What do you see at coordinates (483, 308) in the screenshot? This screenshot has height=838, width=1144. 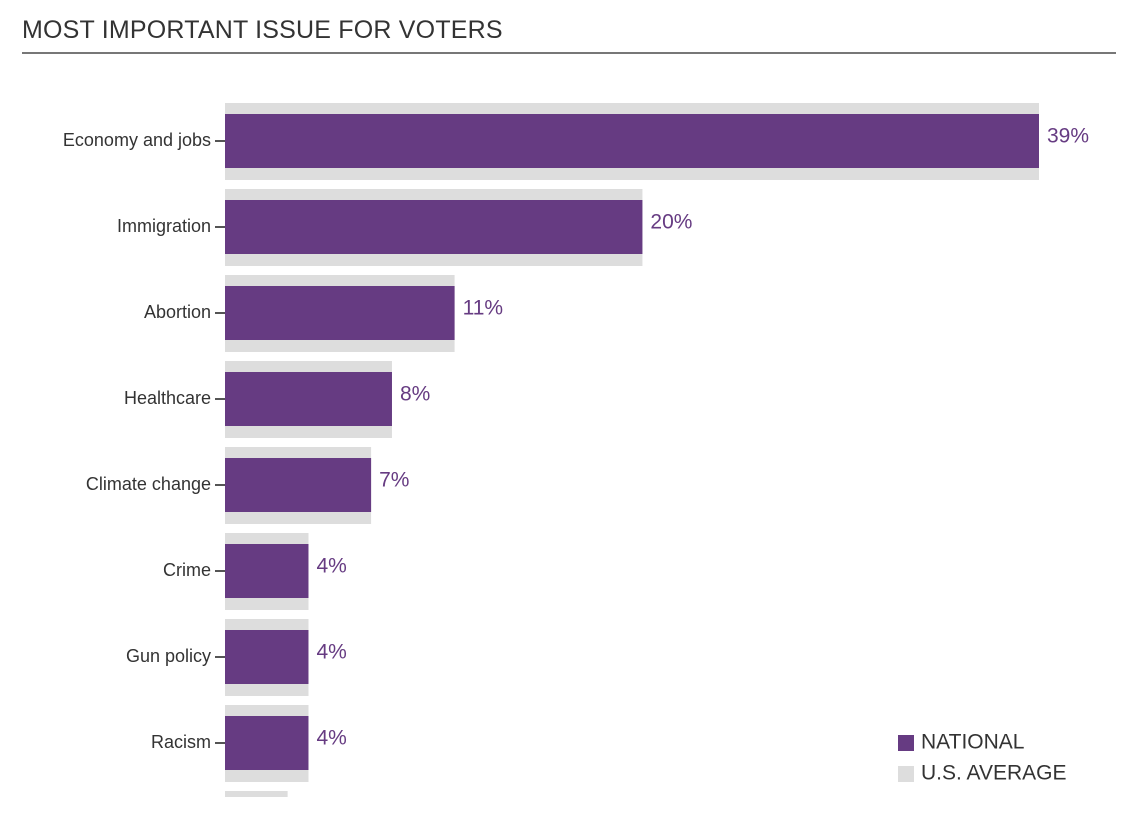 I see `value-label: 11%` at bounding box center [483, 308].